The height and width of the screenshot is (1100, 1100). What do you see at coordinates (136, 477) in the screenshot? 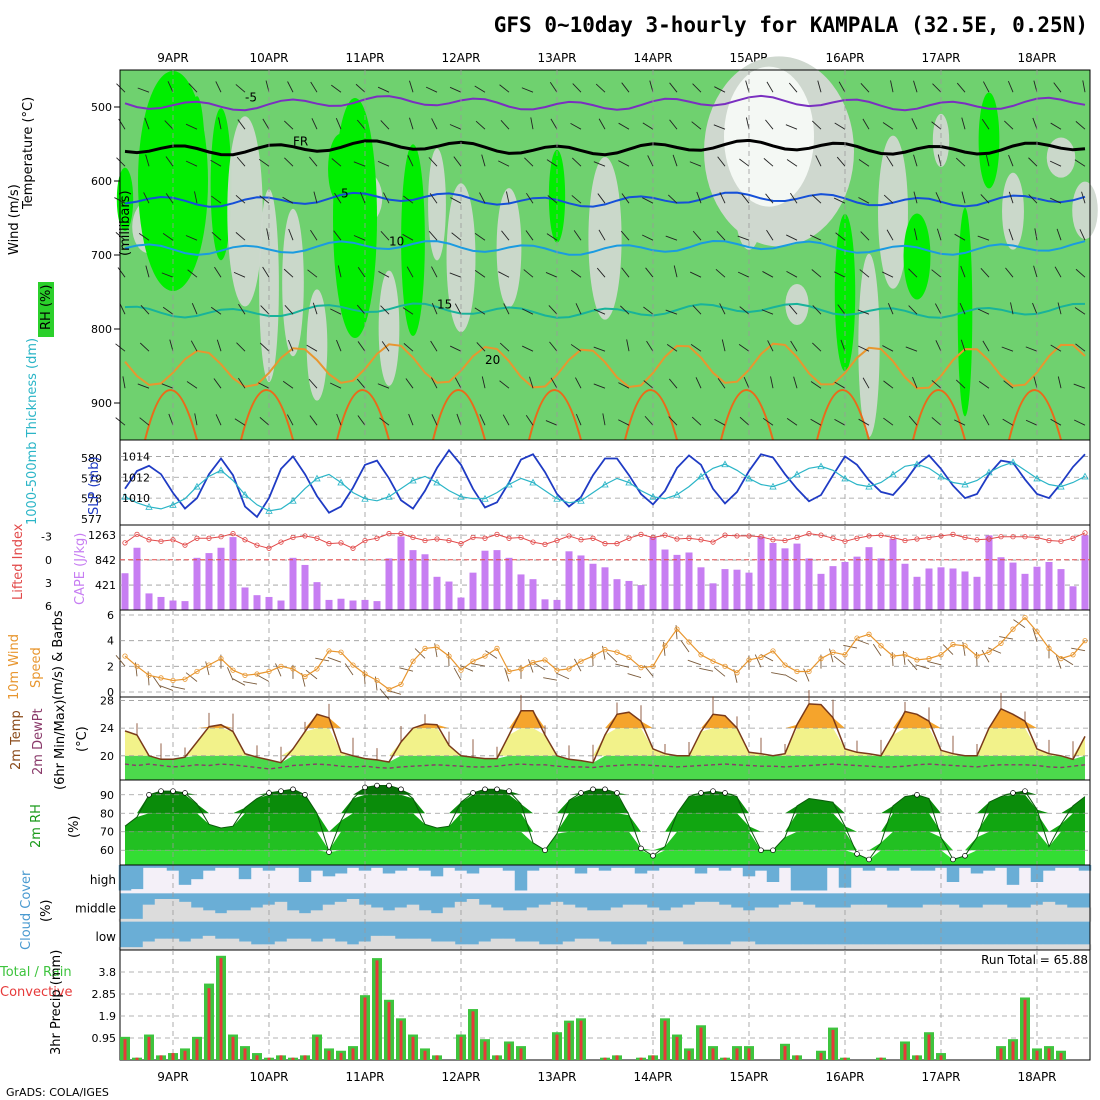
I see `slp-tick-label: 1012` at bounding box center [136, 477].